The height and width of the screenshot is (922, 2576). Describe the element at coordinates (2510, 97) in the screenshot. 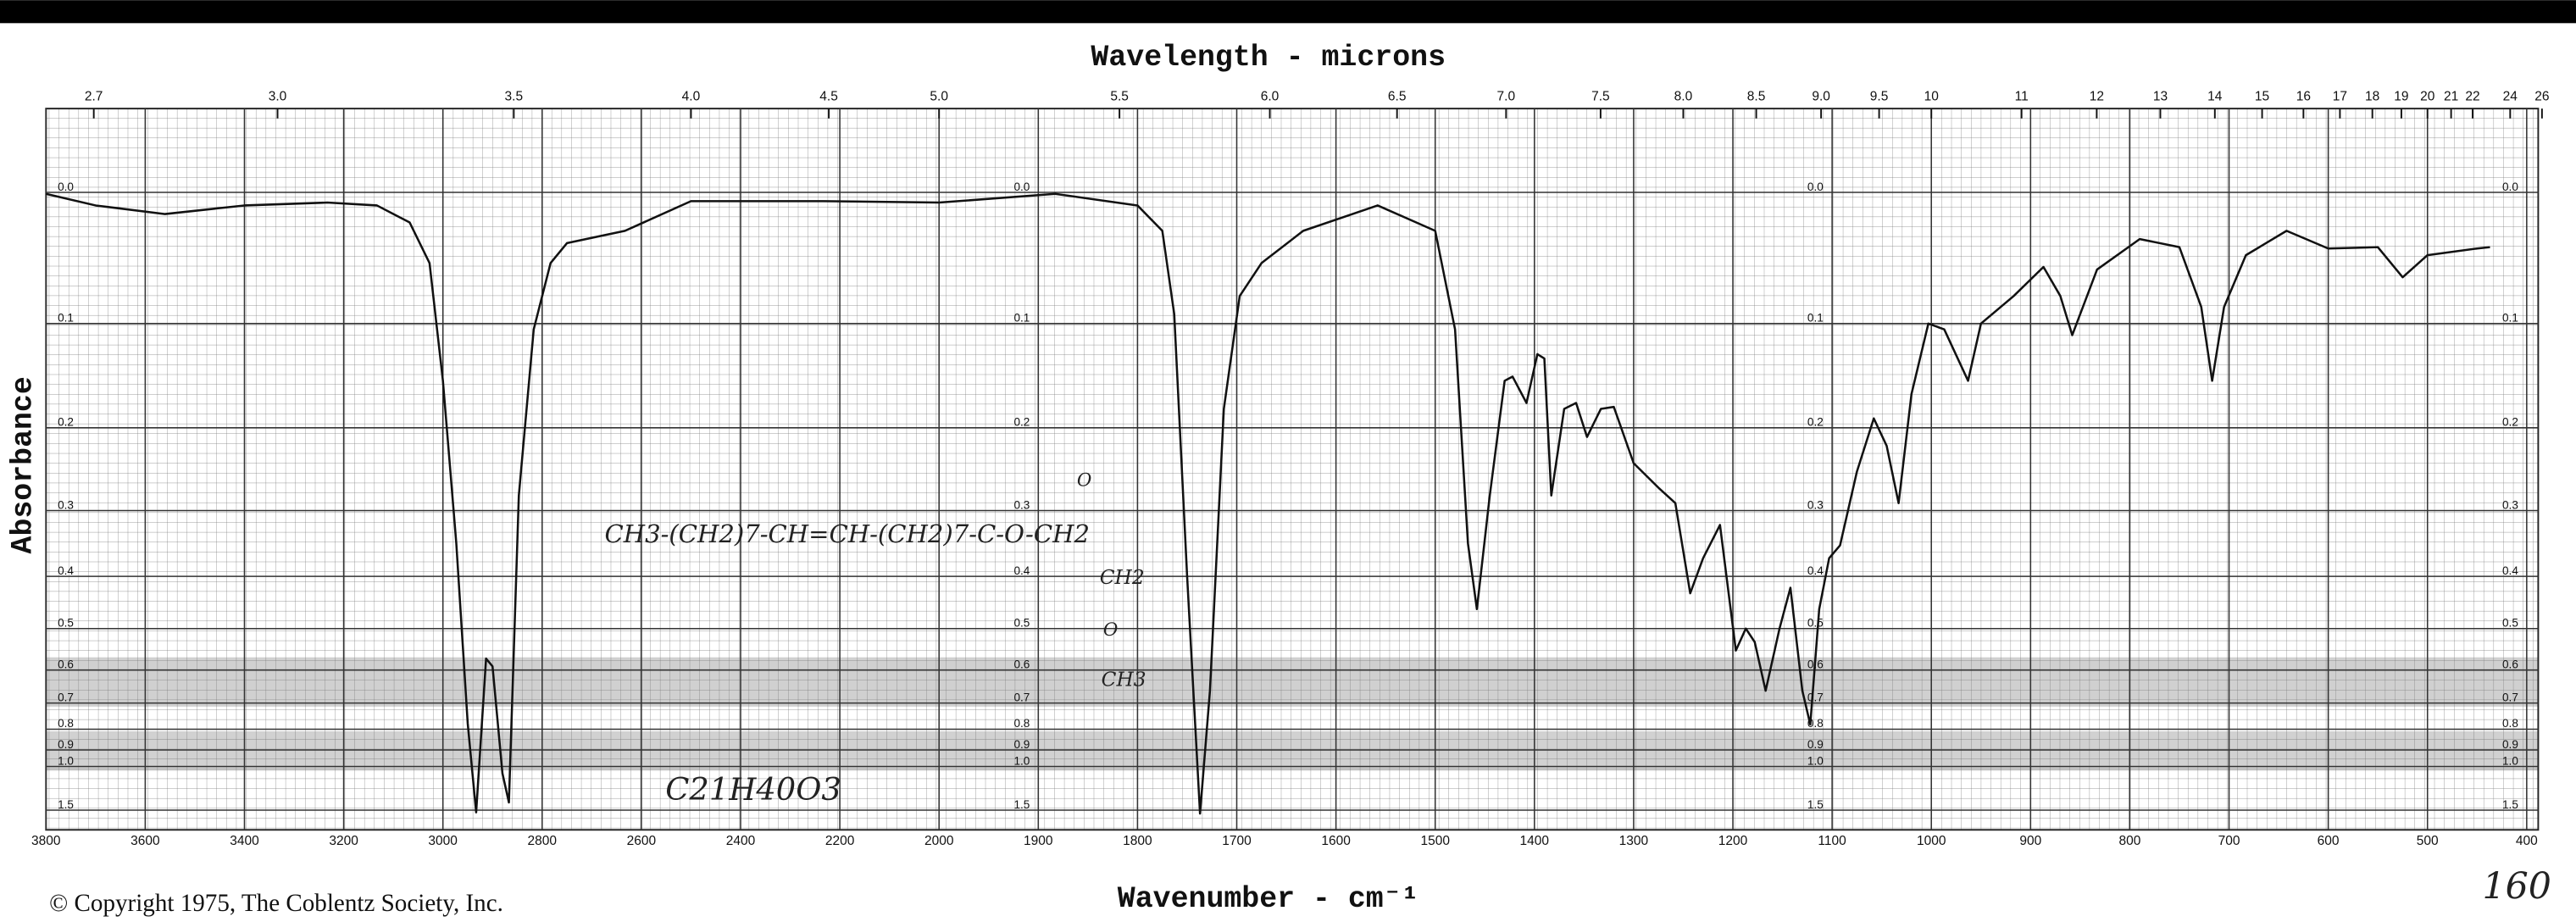

I see `x2-tick-label: 24` at that location.